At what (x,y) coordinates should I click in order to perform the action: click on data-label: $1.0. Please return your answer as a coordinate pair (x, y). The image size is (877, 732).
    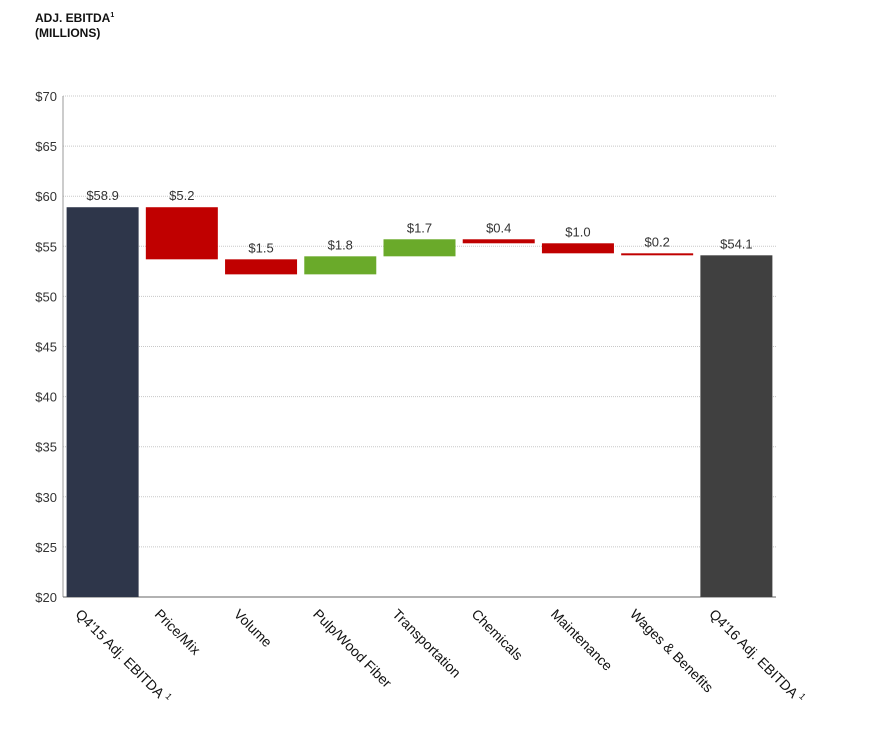
    Looking at the image, I should click on (577, 231).